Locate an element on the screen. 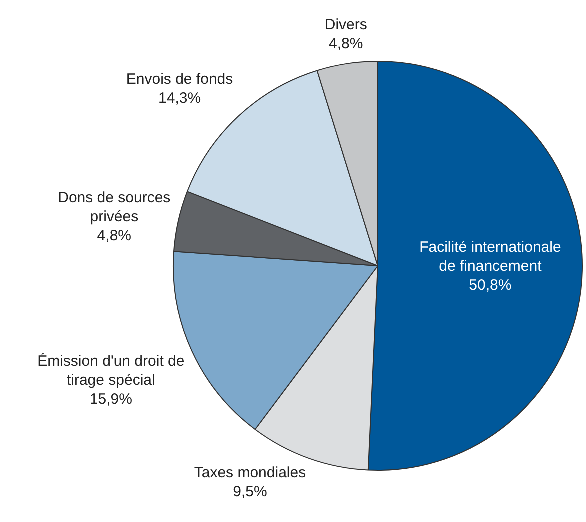  data-label: 50,8% is located at coordinates (490, 285).